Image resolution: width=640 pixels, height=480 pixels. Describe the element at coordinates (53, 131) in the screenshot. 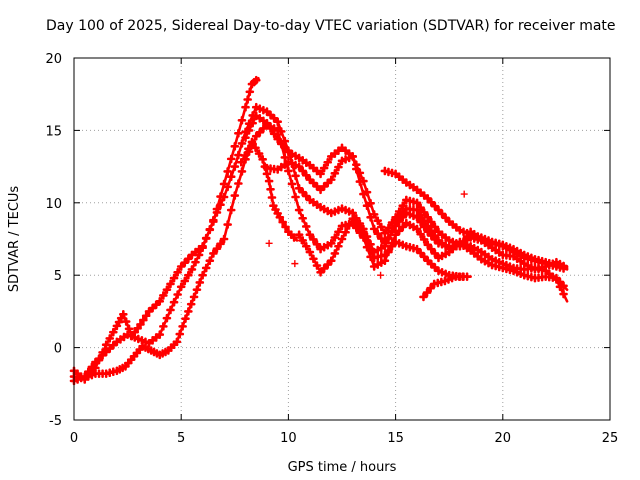

I see `y-tick-label: 15` at that location.